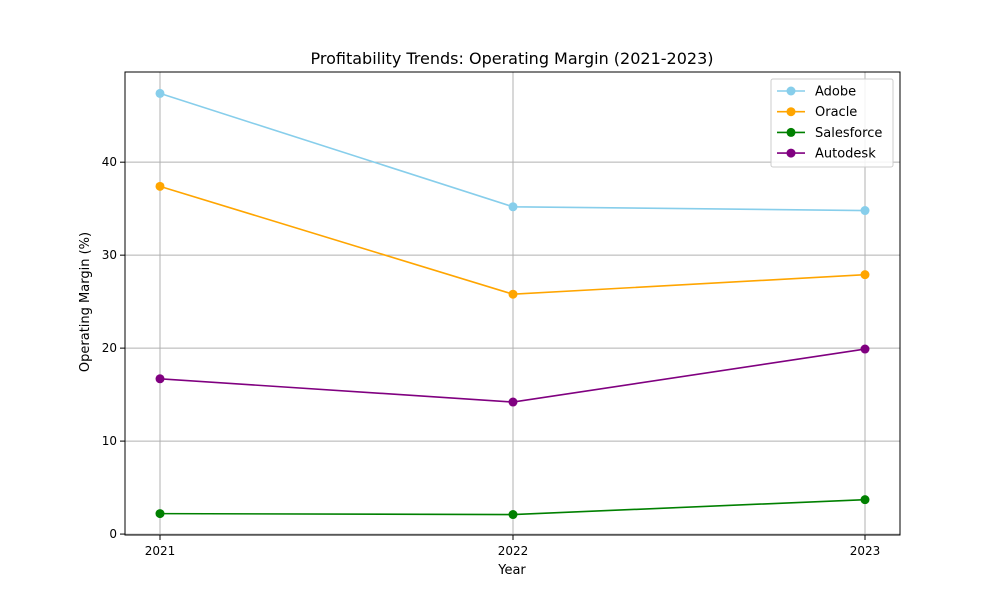 The height and width of the screenshot is (600, 1000). Describe the element at coordinates (791, 112) in the screenshot. I see `legend-marker-oracle` at that location.